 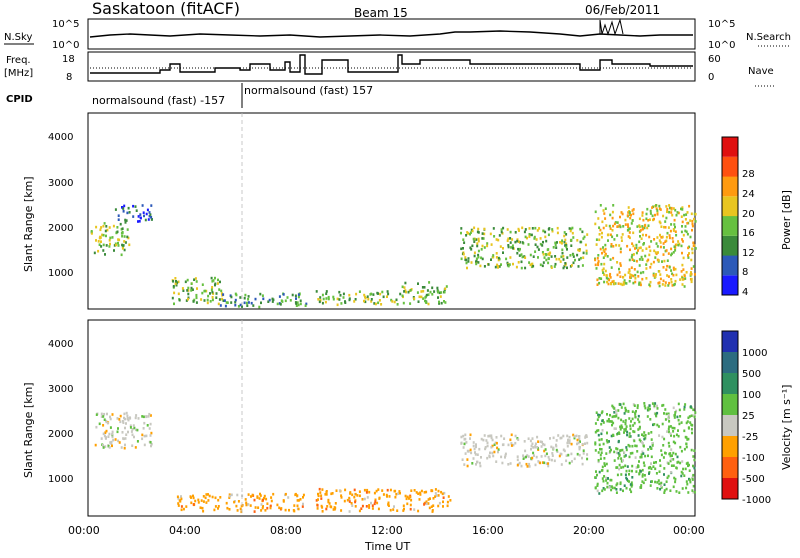 I want to click on velocity-colorbar-swatch, so click(x=730, y=383).